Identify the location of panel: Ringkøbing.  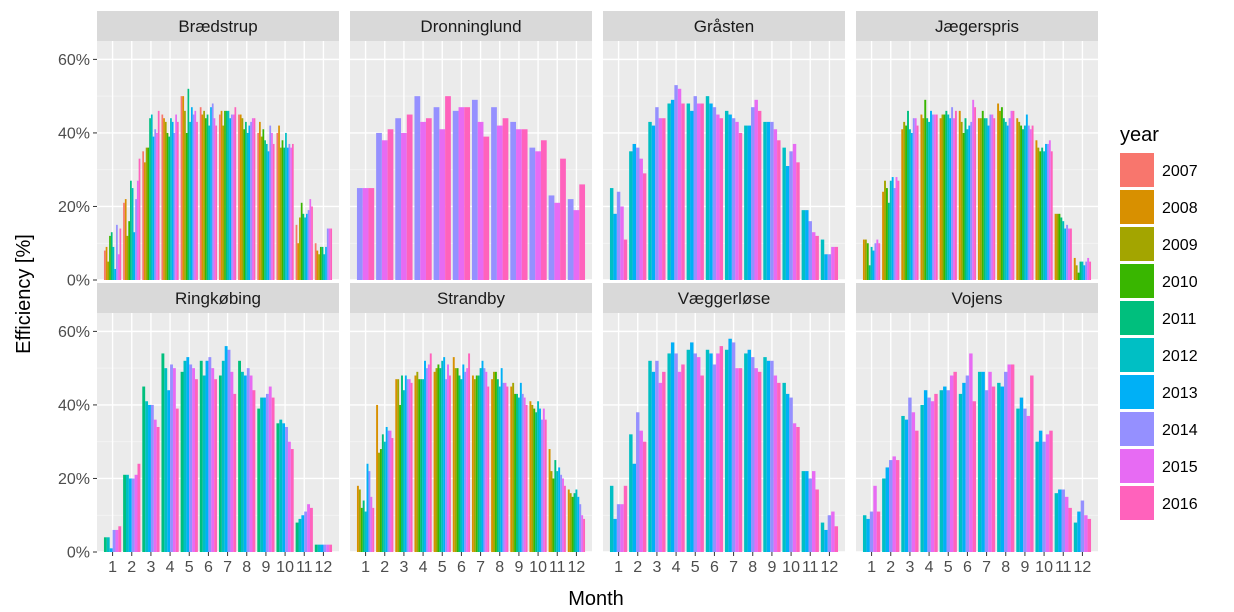
(218, 418).